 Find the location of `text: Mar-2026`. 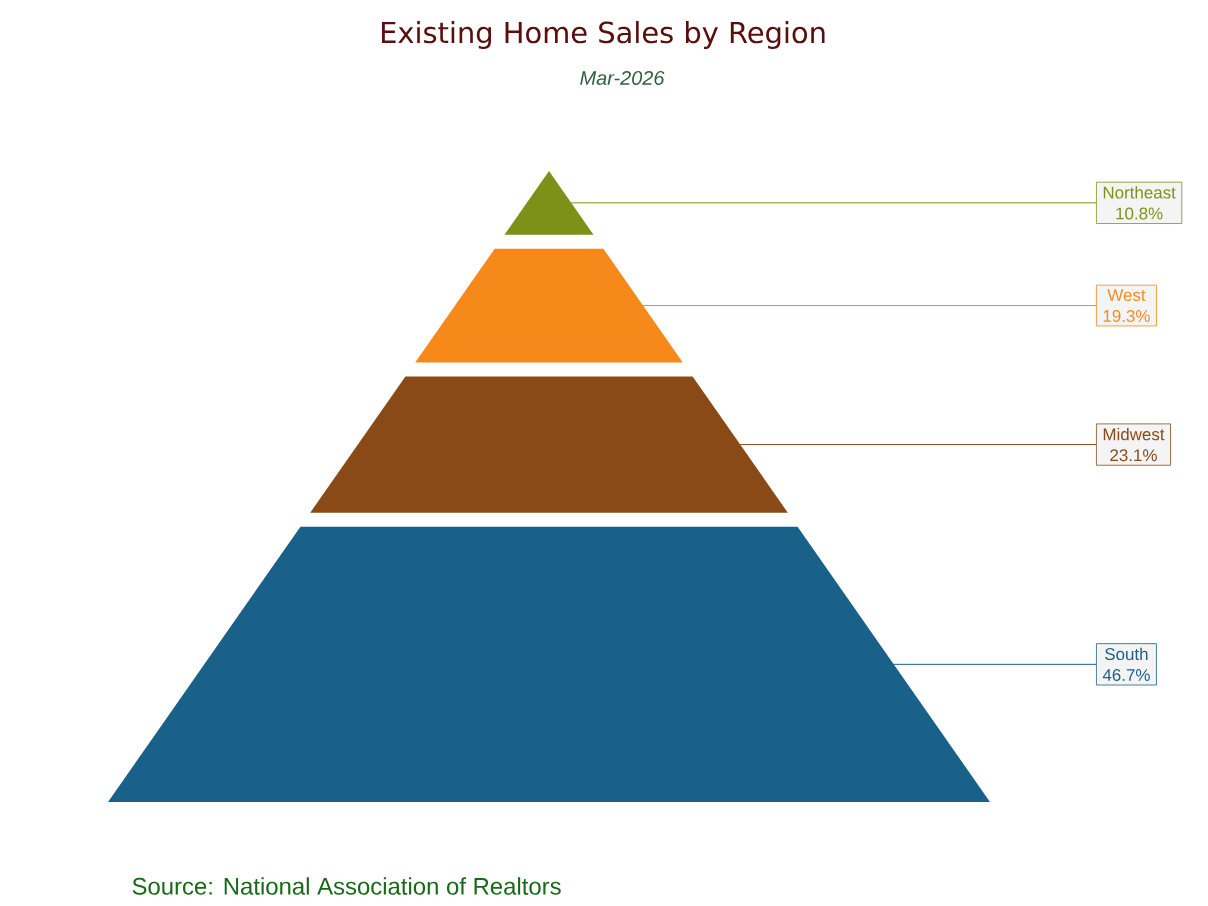

text: Mar-2026 is located at coordinates (622, 78).